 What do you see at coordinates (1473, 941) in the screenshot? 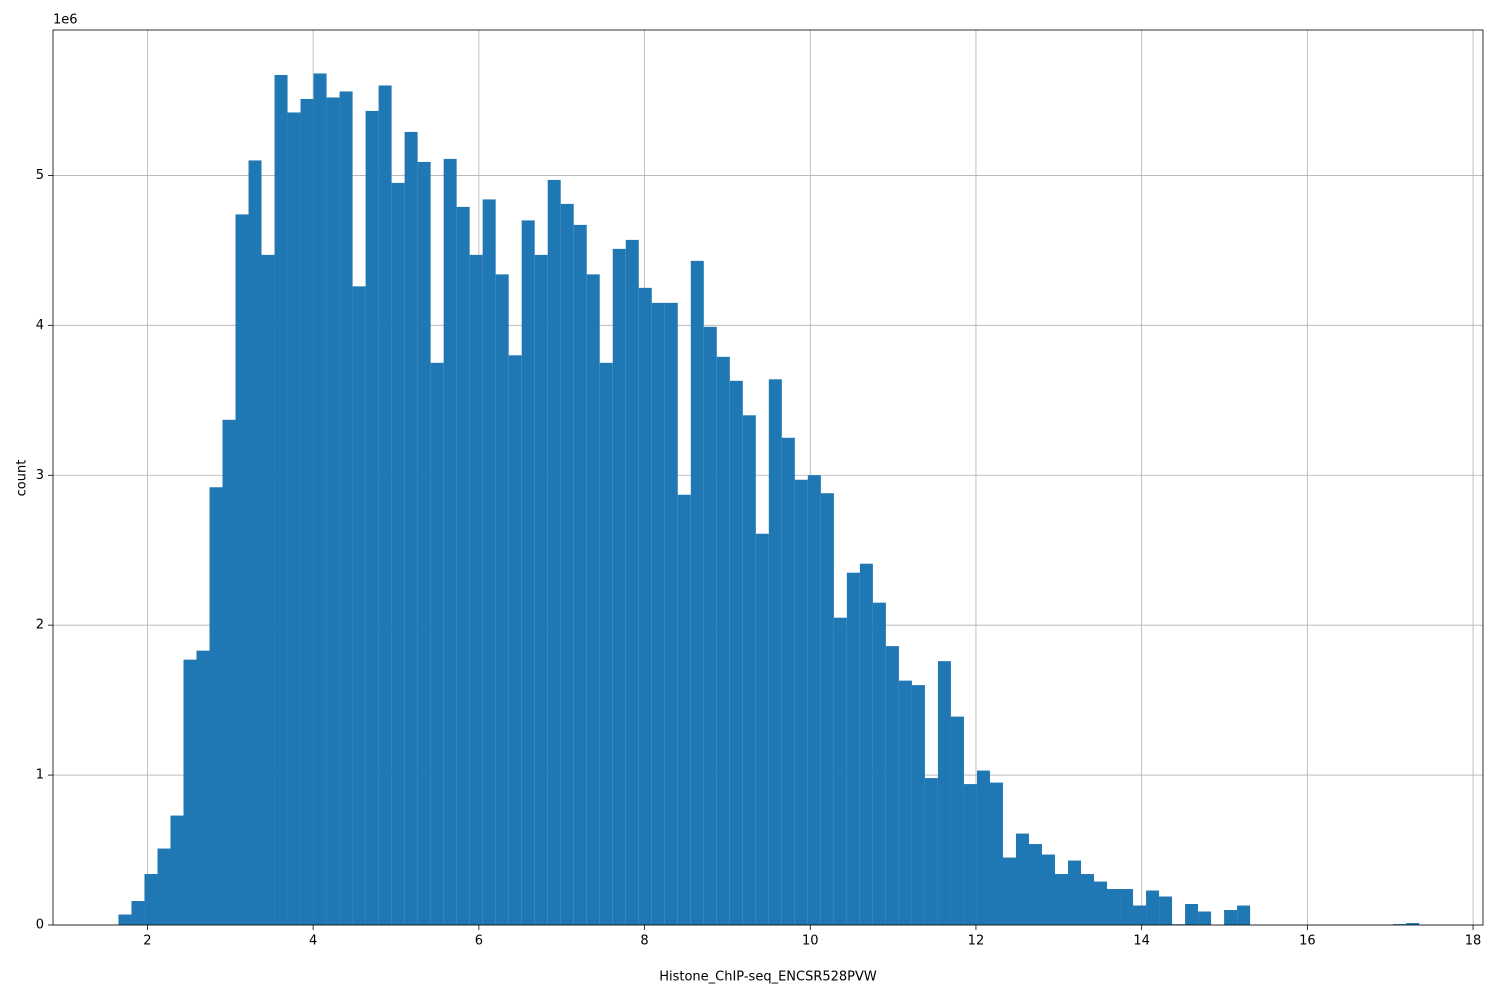
I see `x-tick-label: 18` at bounding box center [1473, 941].